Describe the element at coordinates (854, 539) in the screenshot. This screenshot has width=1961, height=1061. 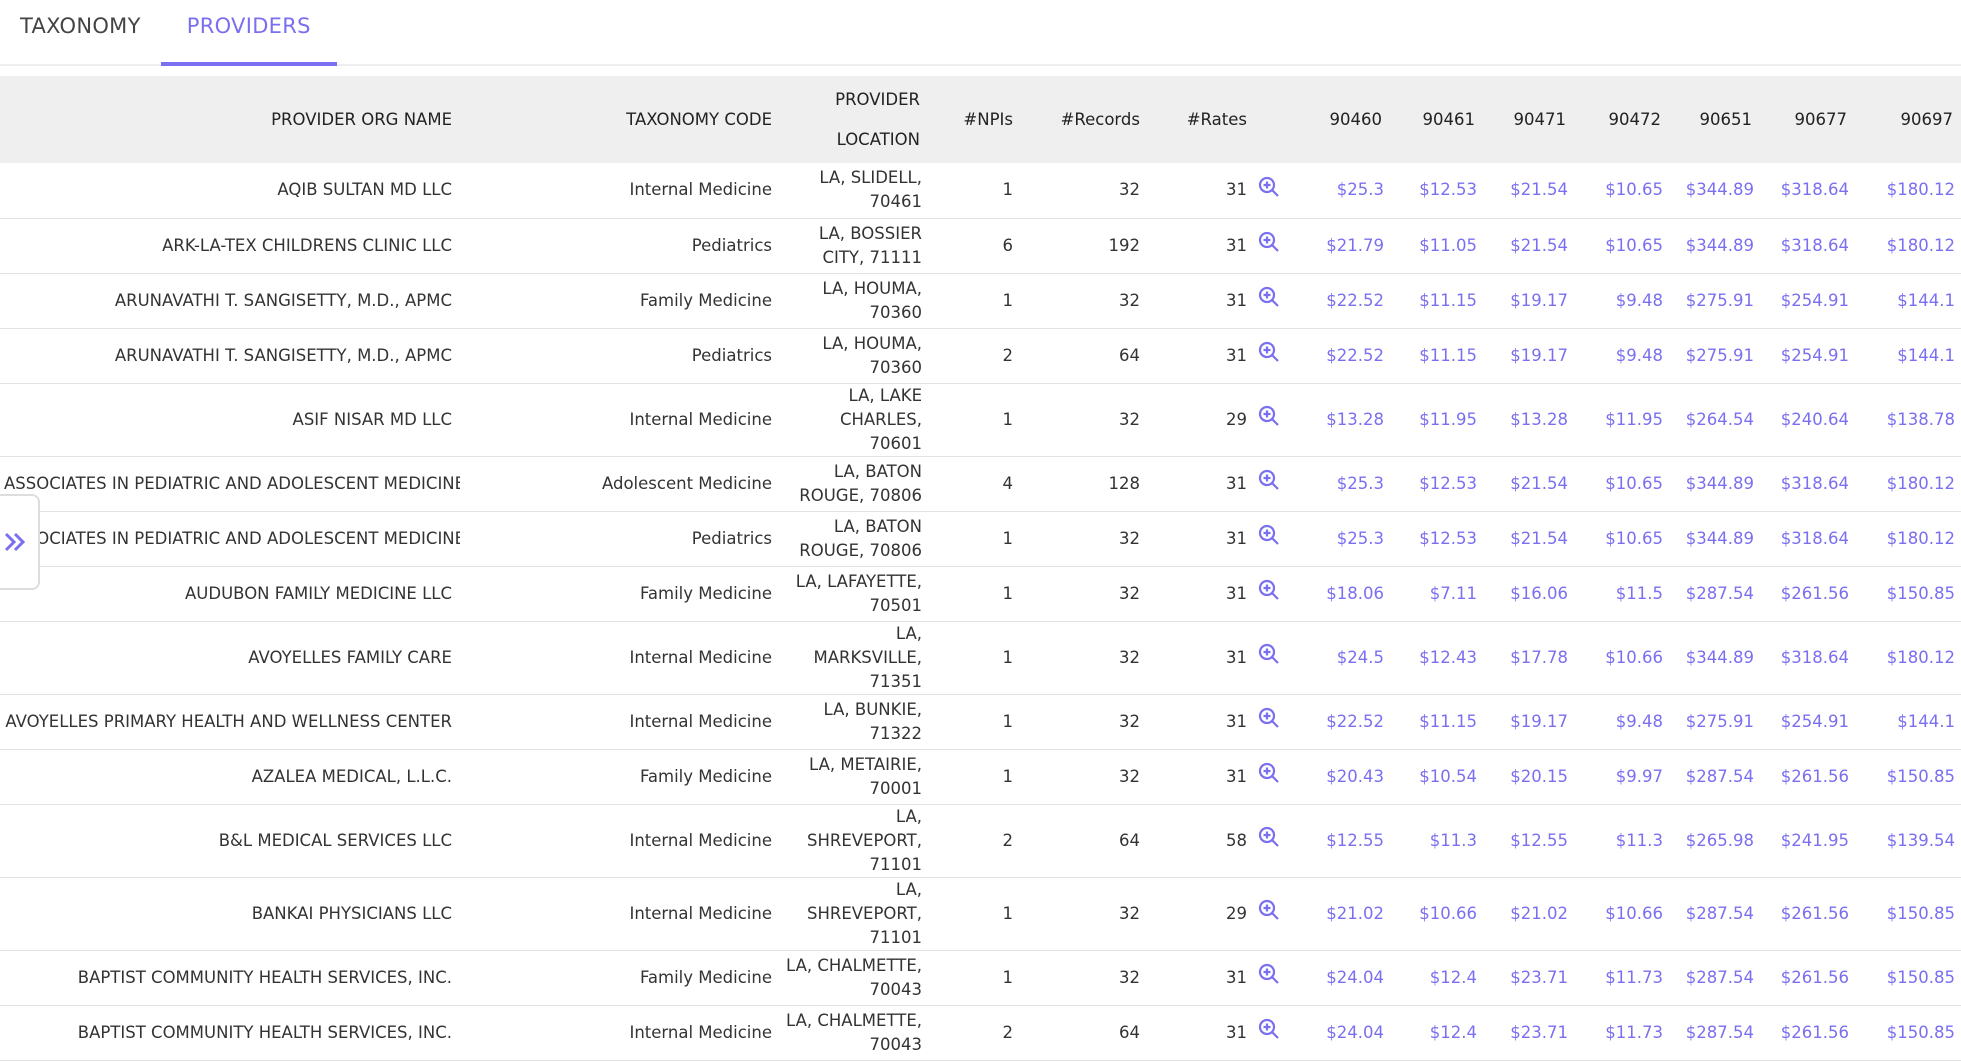
I see `cell: LA, BATON ROUGE, 70806` at that location.